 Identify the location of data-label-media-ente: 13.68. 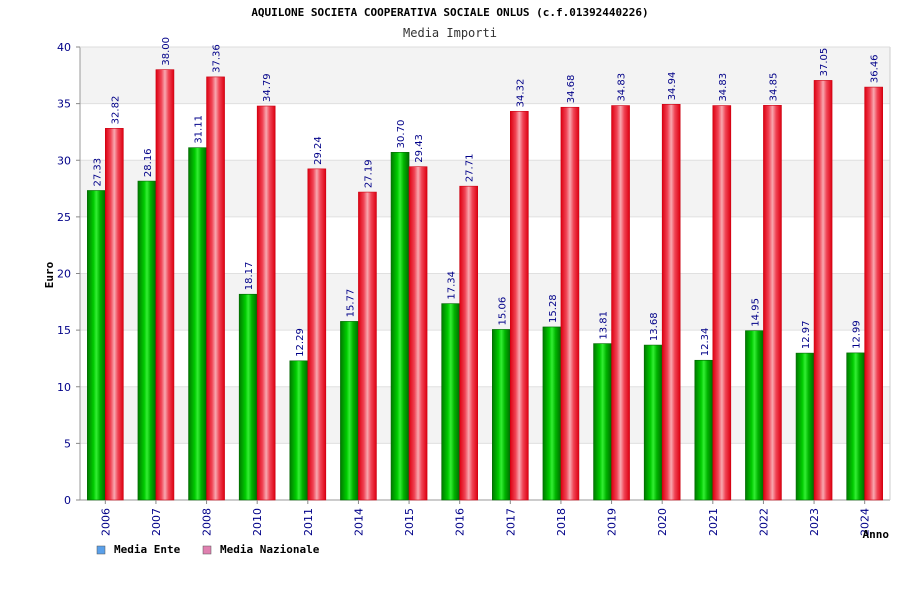
(654, 326).